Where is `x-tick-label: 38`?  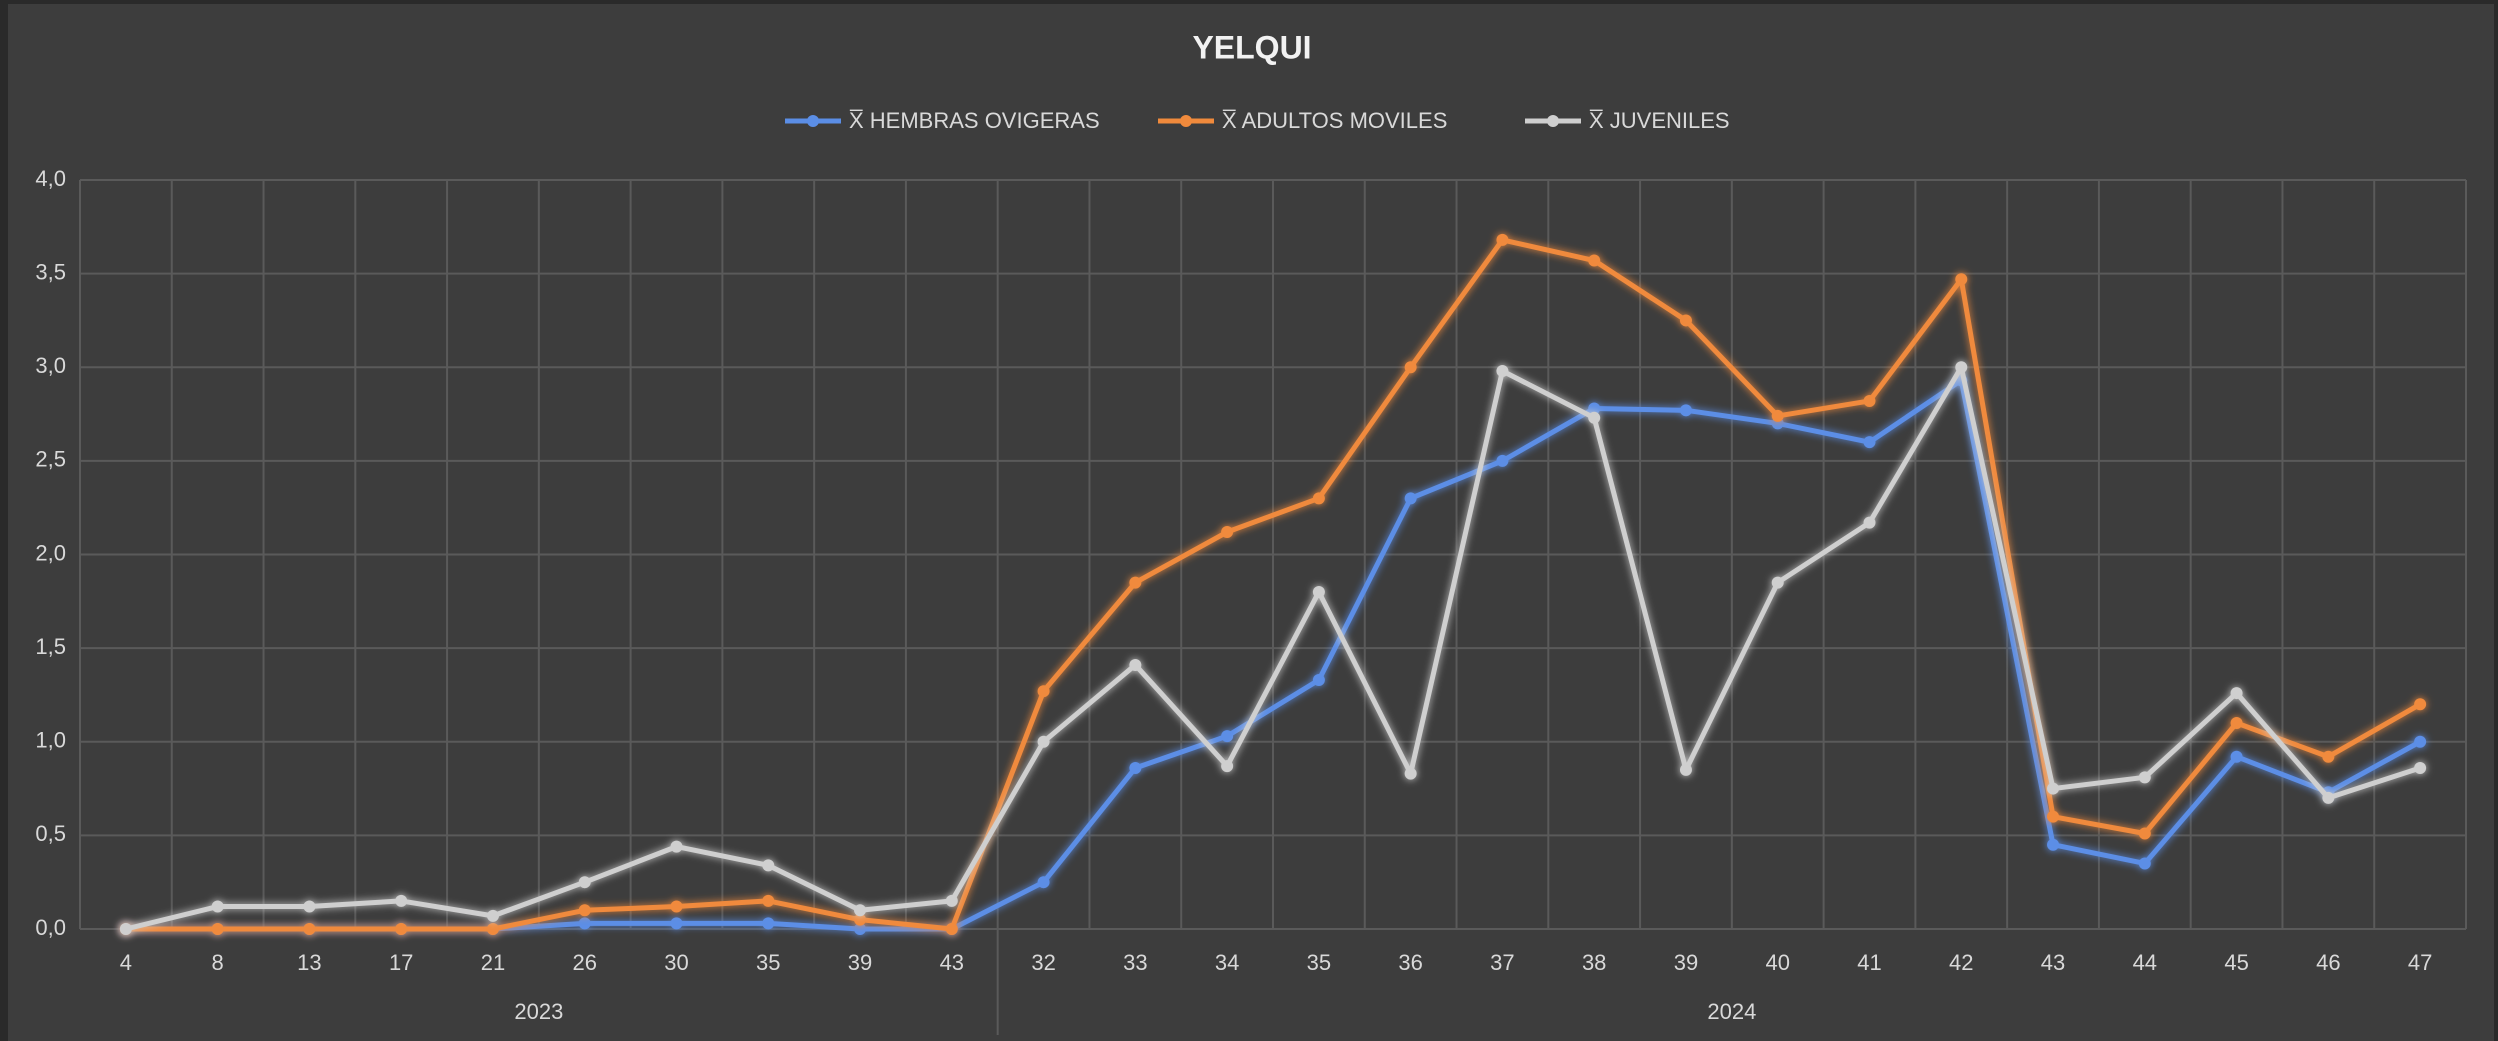 x-tick-label: 38 is located at coordinates (1594, 962).